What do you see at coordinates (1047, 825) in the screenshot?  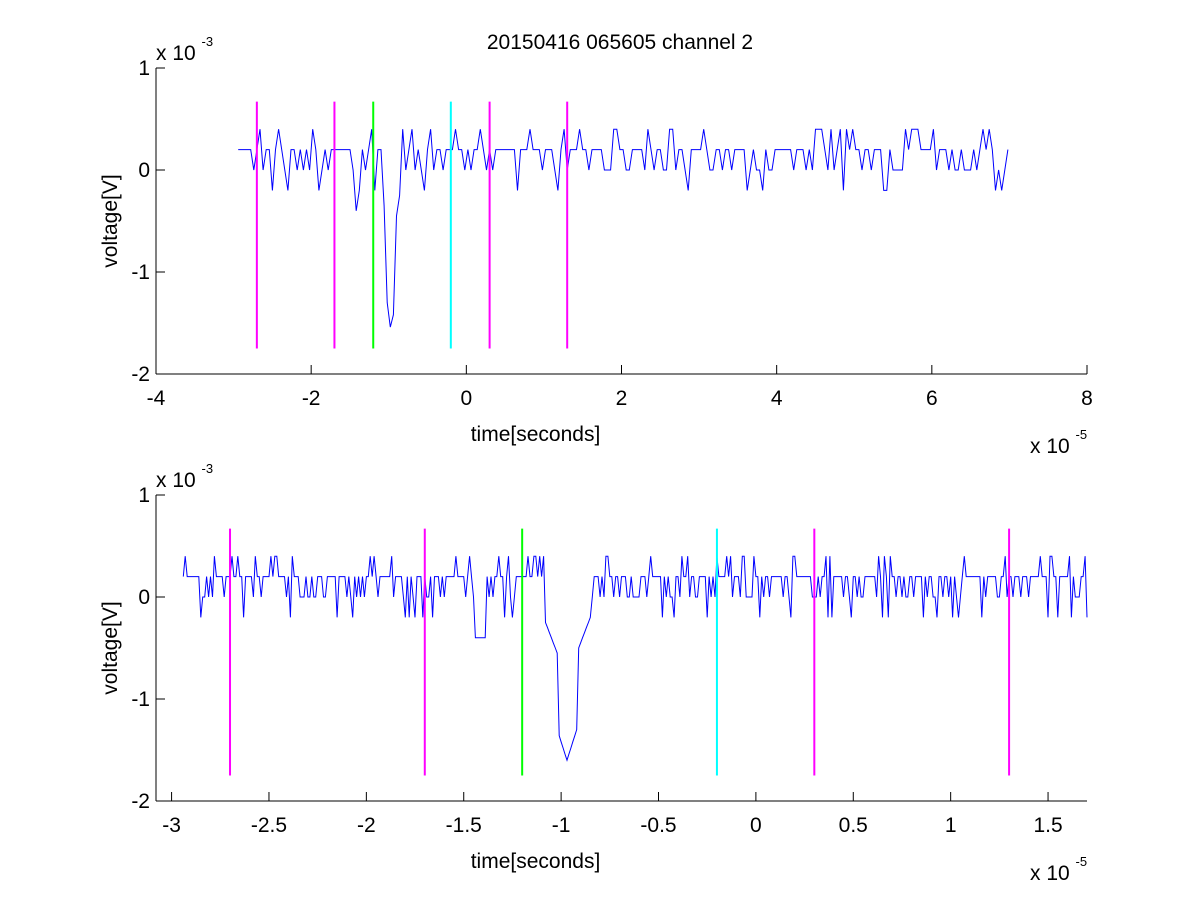 I see `x-tick-label: 1.5` at bounding box center [1047, 825].